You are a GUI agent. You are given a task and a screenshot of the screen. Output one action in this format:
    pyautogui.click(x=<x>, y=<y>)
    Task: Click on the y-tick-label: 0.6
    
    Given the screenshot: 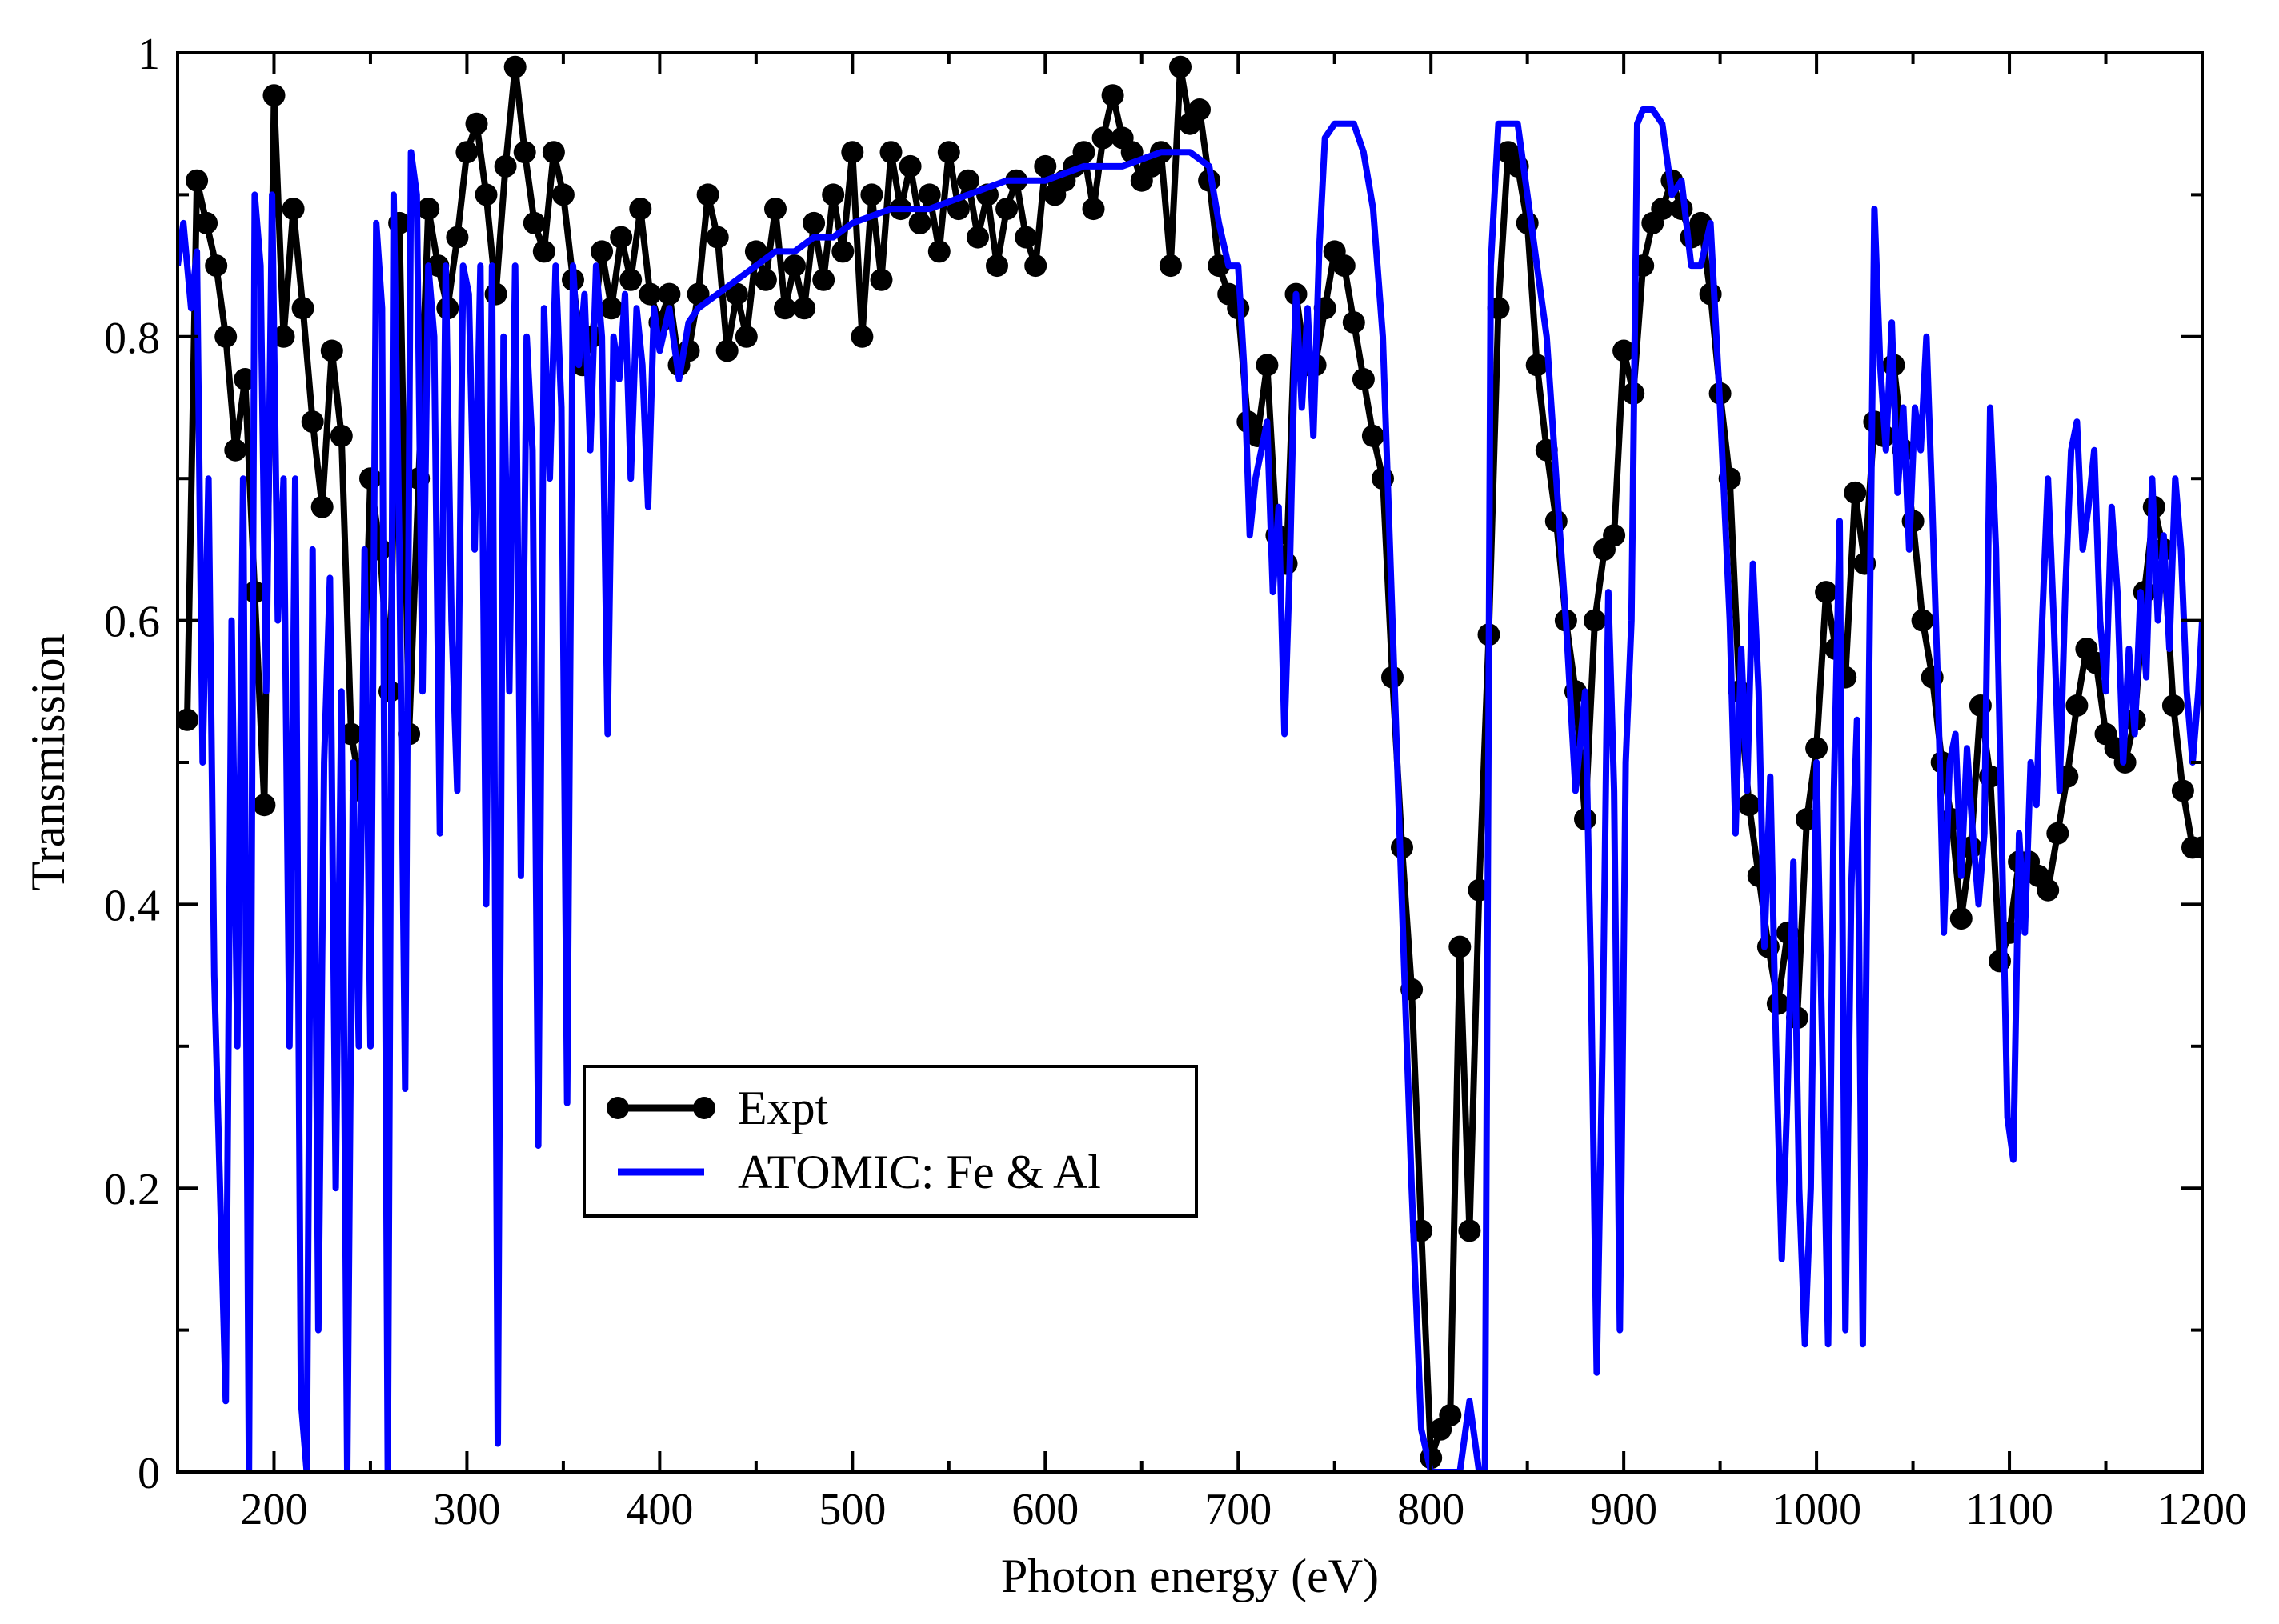 What is the action you would take?
    pyautogui.click(x=132, y=622)
    